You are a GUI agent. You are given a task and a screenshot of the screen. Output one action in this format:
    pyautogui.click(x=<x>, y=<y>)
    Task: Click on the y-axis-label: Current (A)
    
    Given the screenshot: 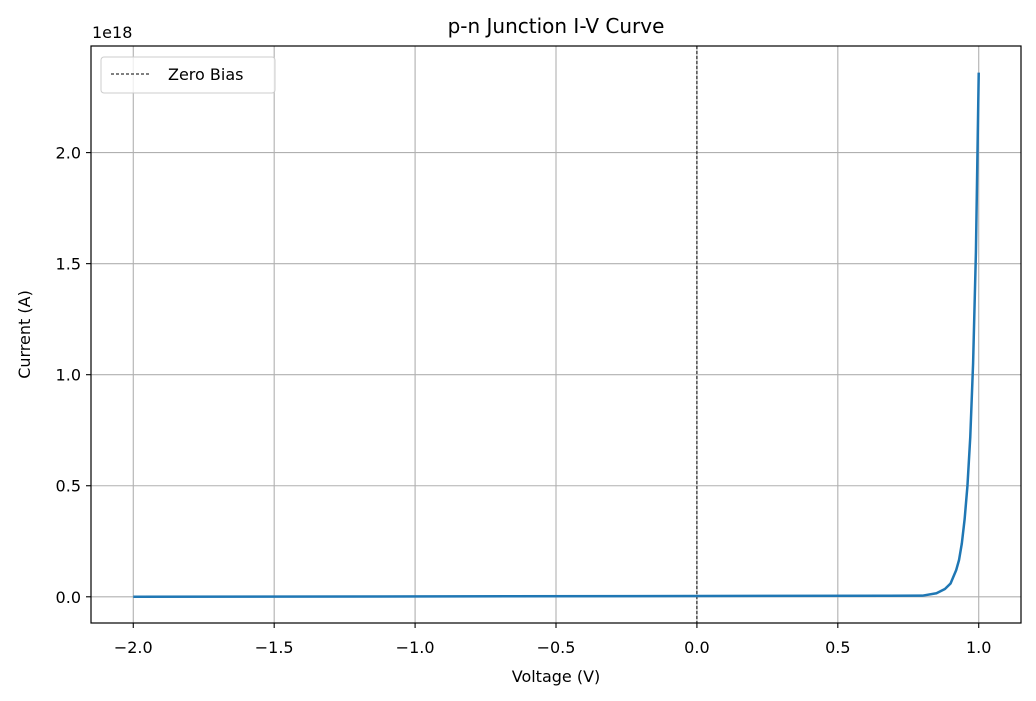 What is the action you would take?
    pyautogui.click(x=24, y=334)
    